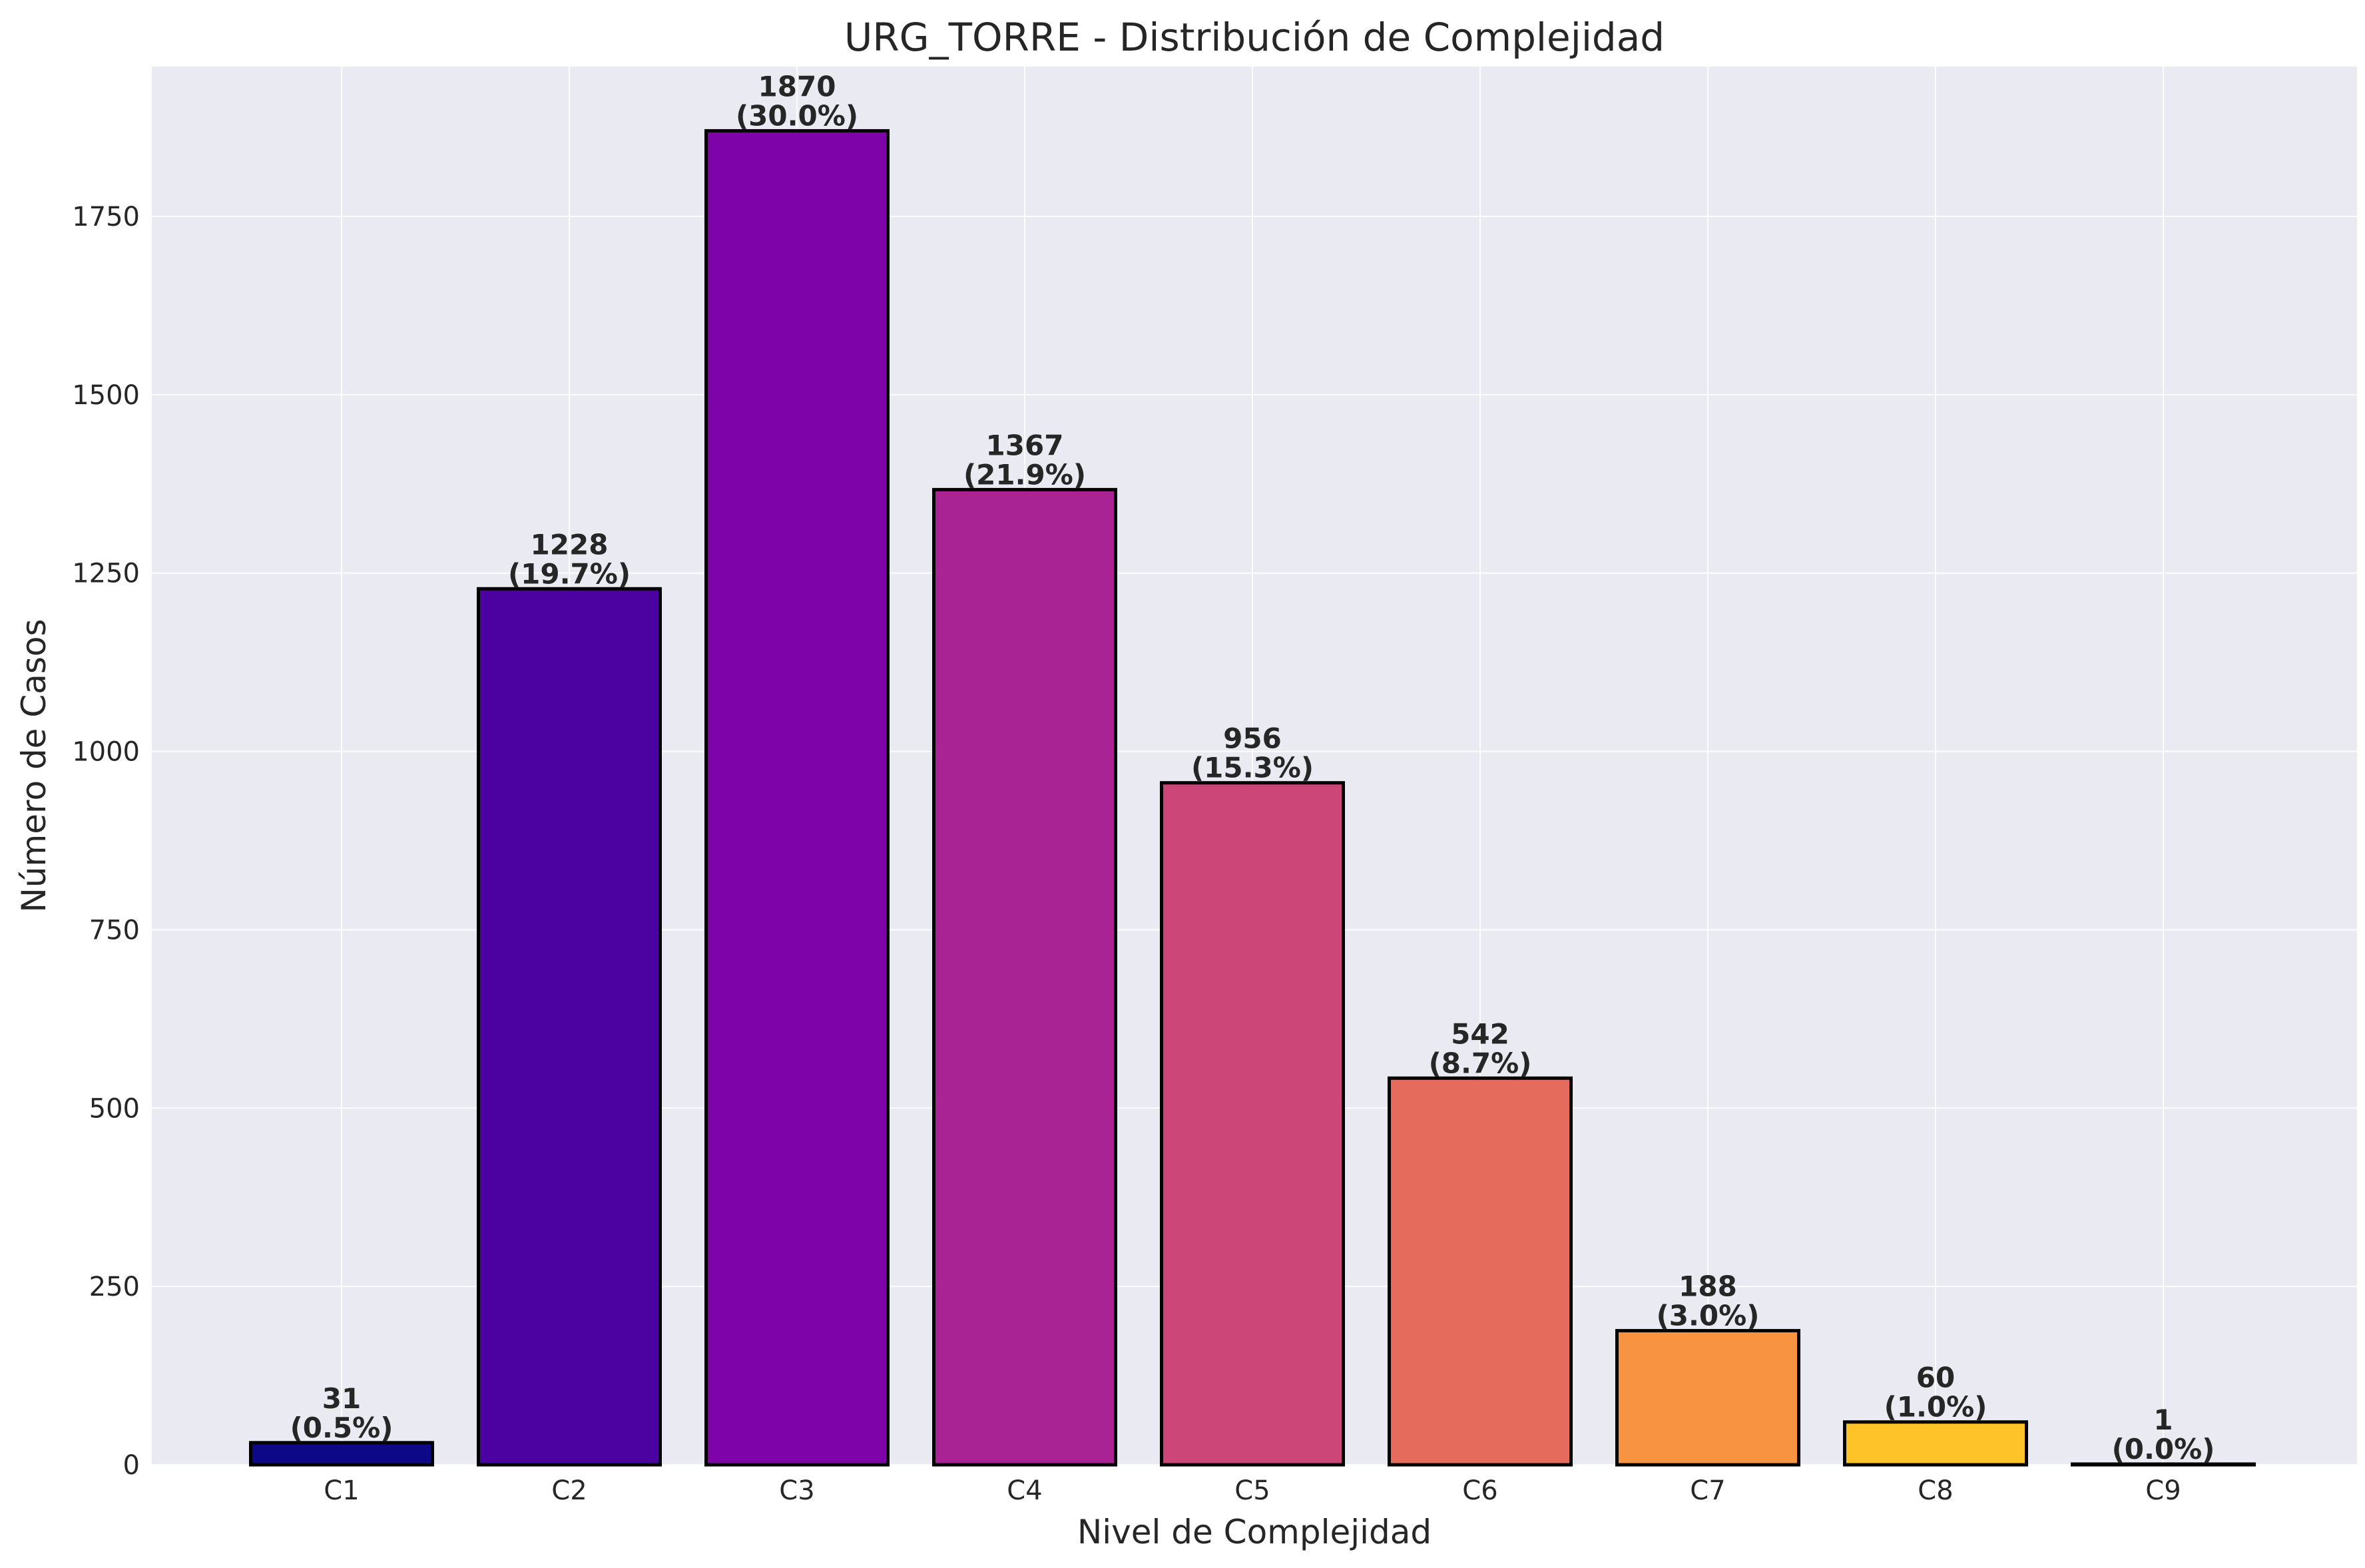 This screenshot has width=2365, height=1568. I want to click on bar-percent-label: (19.7%), so click(569, 573).